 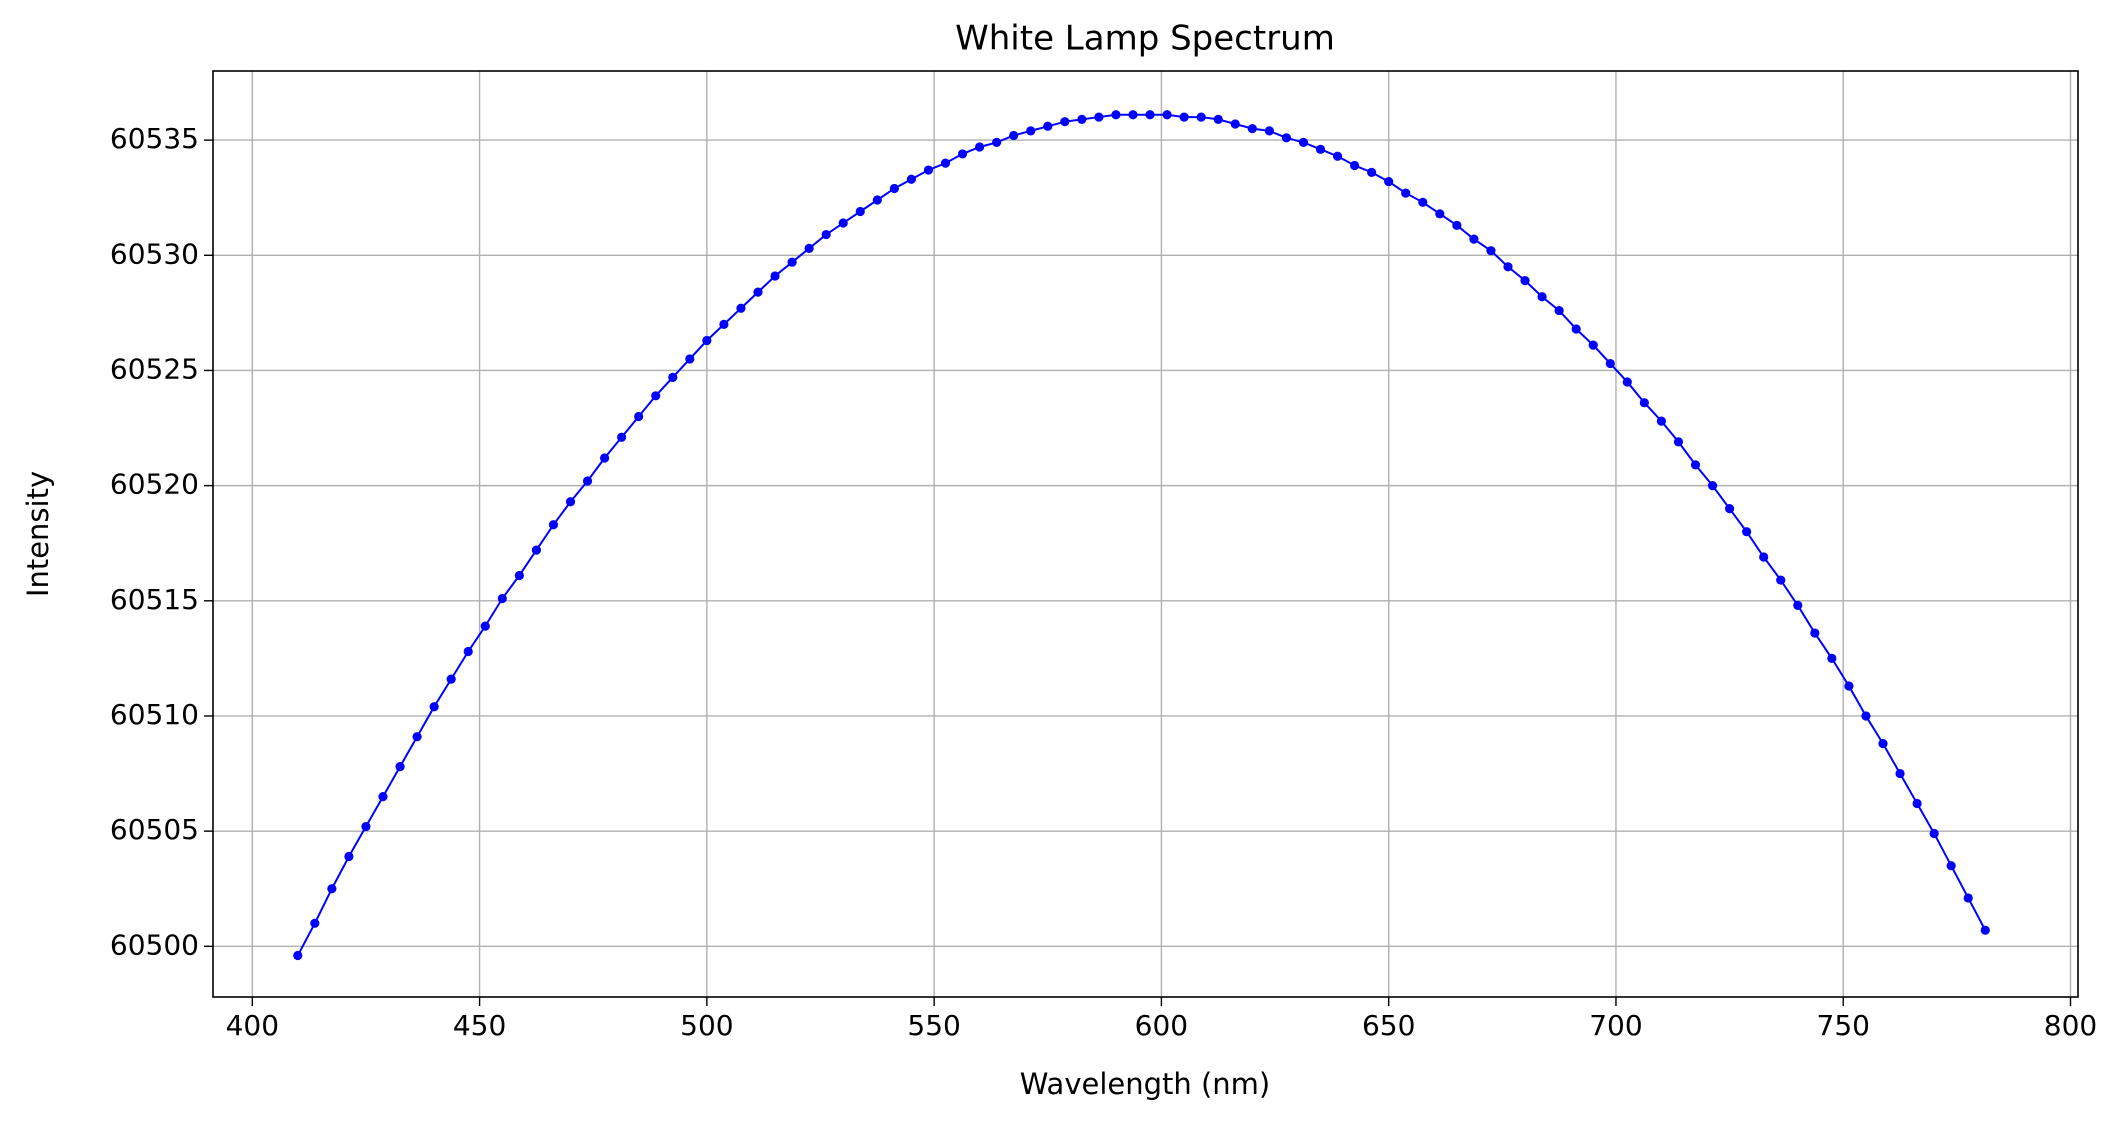 I want to click on y-axis-label: Intensity, so click(x=38, y=534).